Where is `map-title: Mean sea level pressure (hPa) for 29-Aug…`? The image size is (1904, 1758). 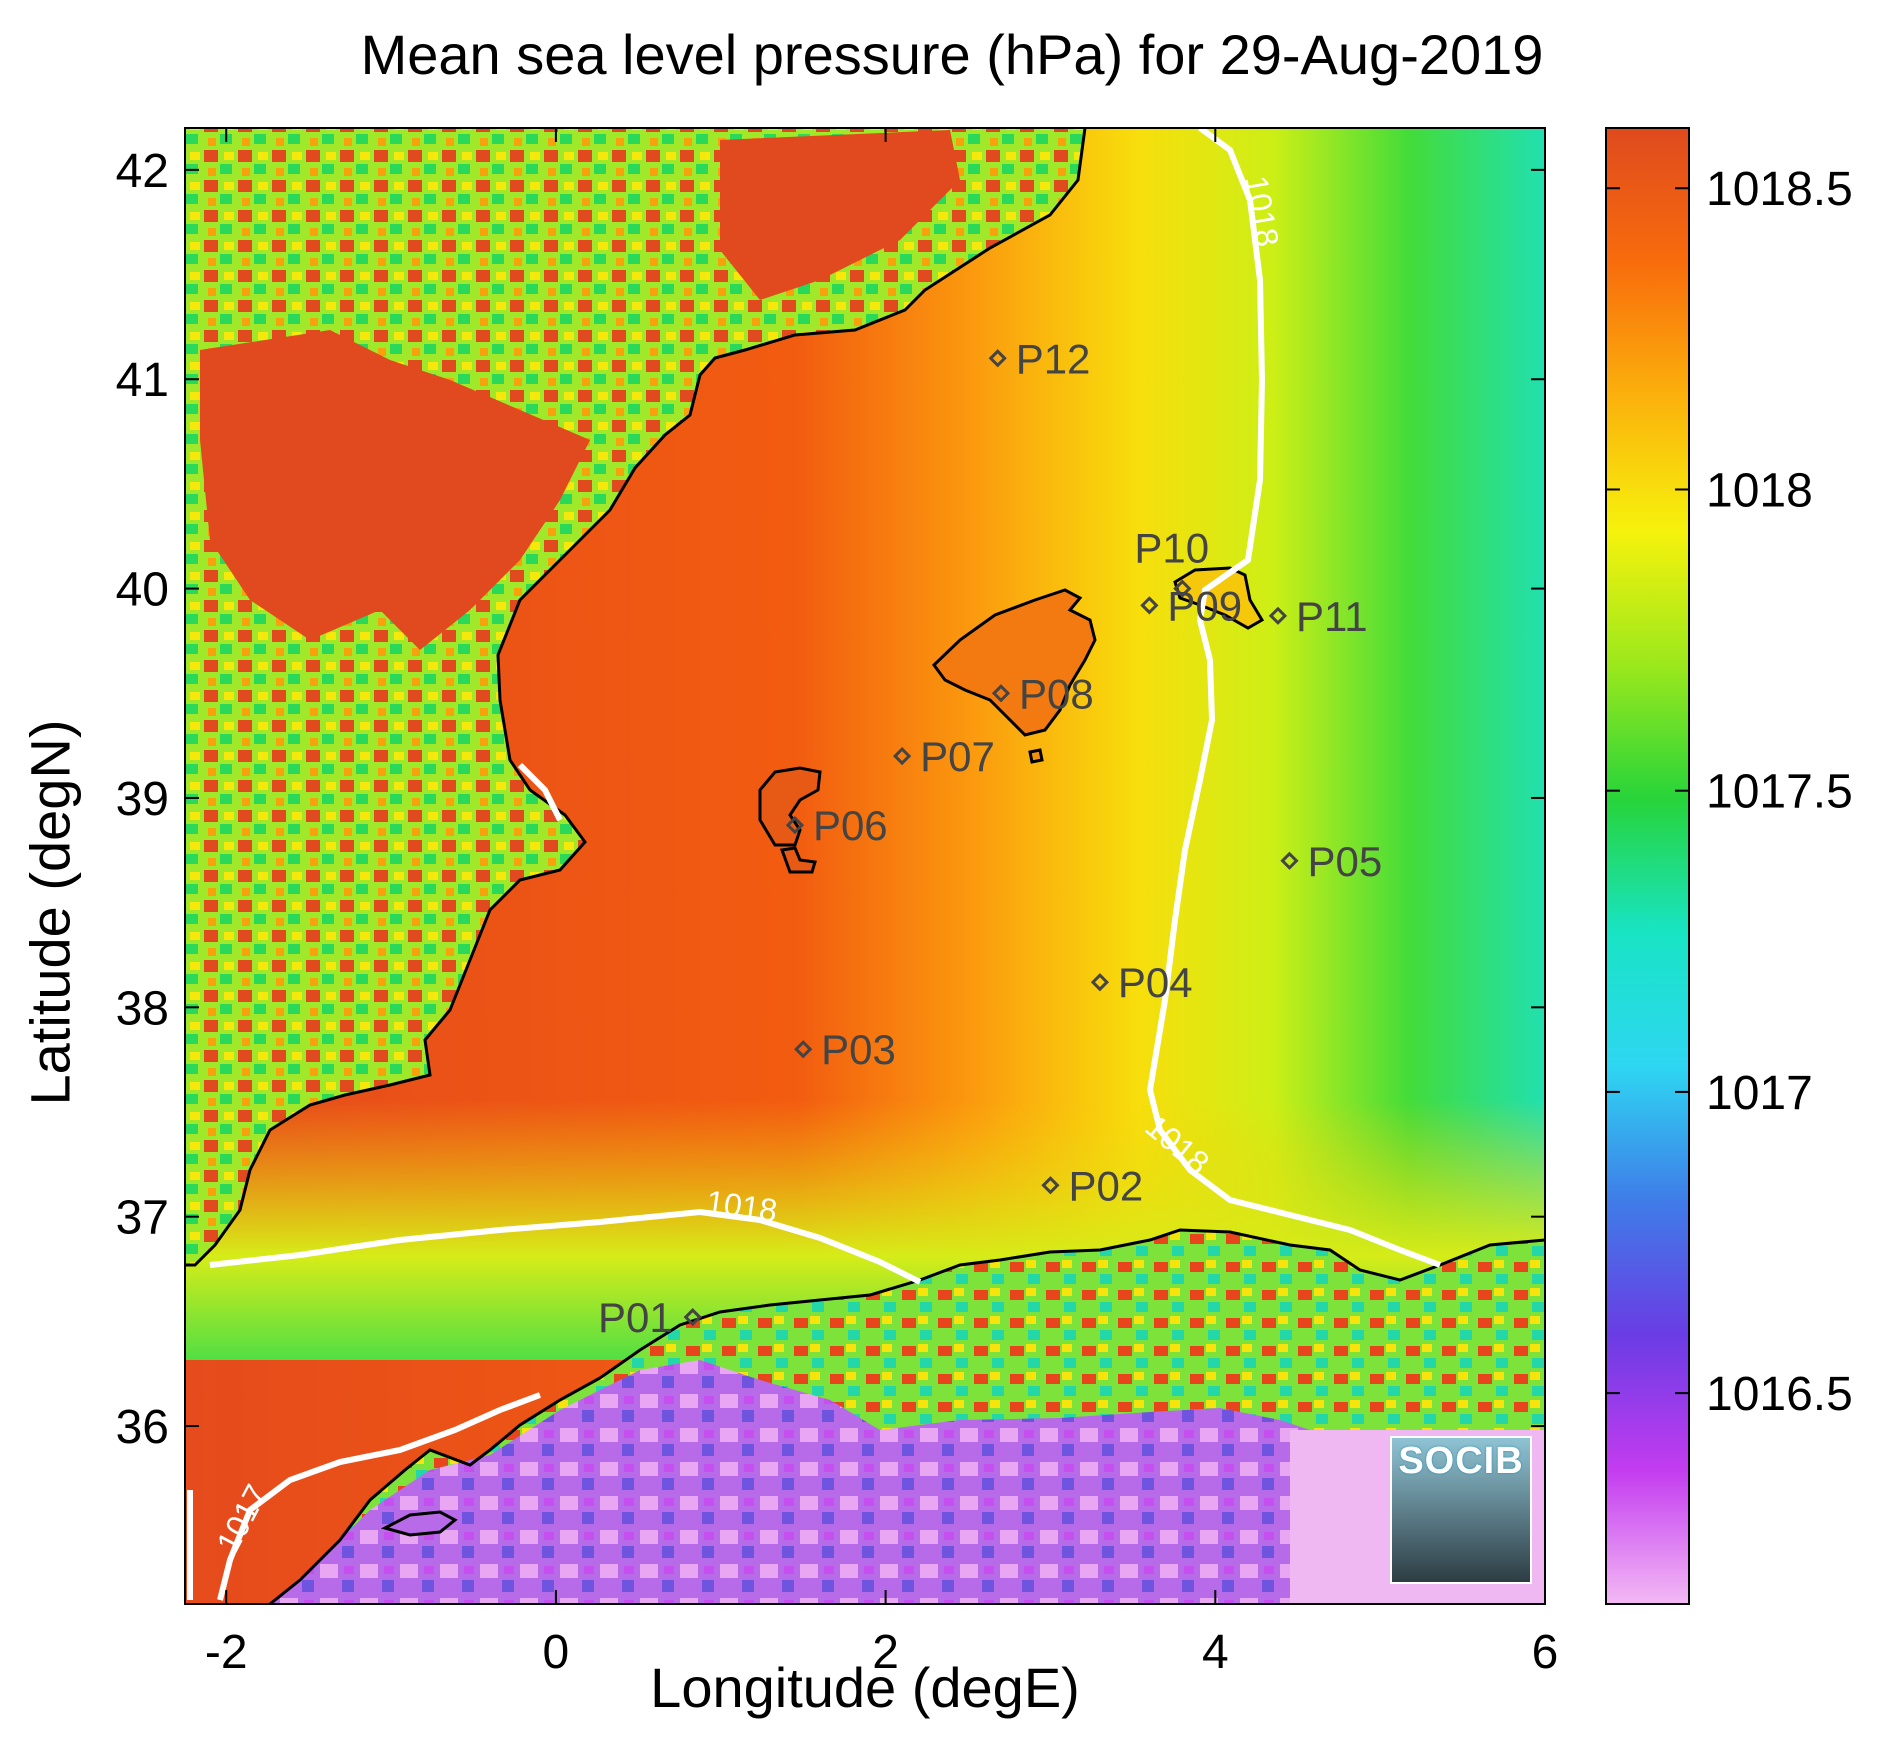 map-title: Mean sea level pressure (hPa) for 29-Aug… is located at coordinates (952, 54).